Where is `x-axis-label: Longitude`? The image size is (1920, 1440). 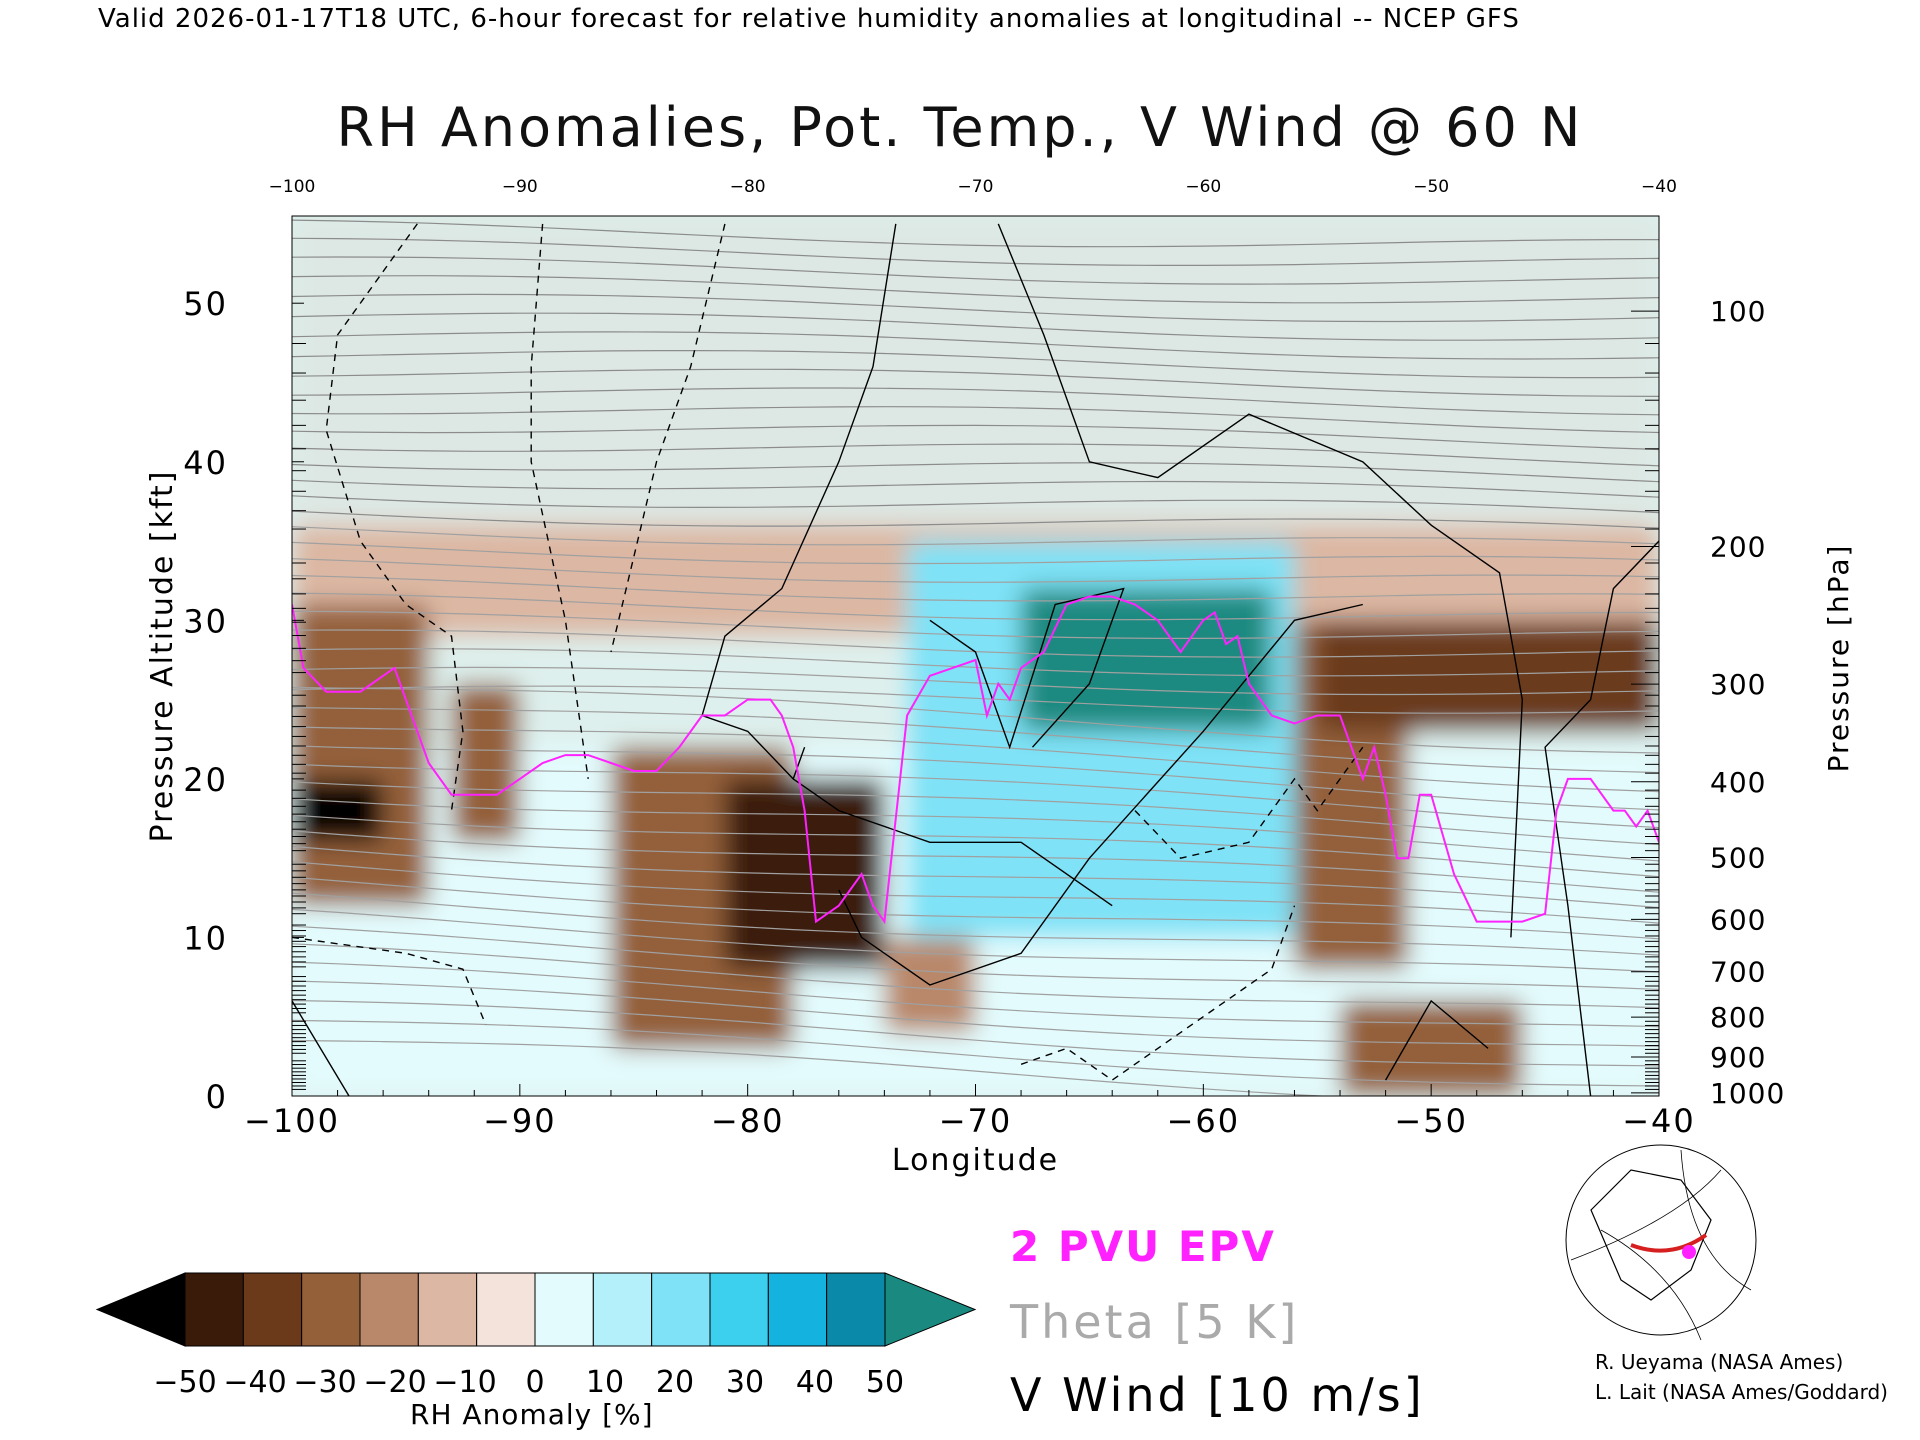 x-axis-label: Longitude is located at coordinates (975, 1160).